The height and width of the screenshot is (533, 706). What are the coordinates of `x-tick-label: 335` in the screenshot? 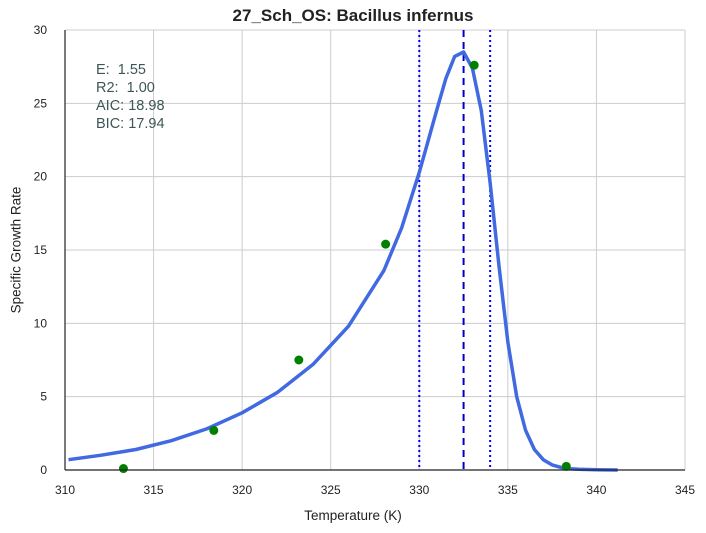 It's located at (508, 490).